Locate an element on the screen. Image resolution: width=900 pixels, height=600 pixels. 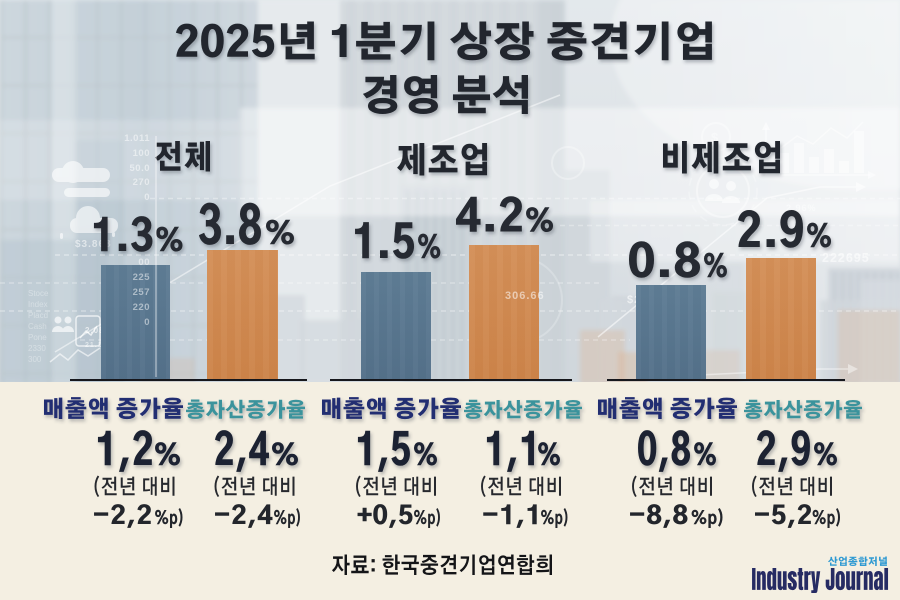
svg-text: 257 is located at coordinates (141, 292).